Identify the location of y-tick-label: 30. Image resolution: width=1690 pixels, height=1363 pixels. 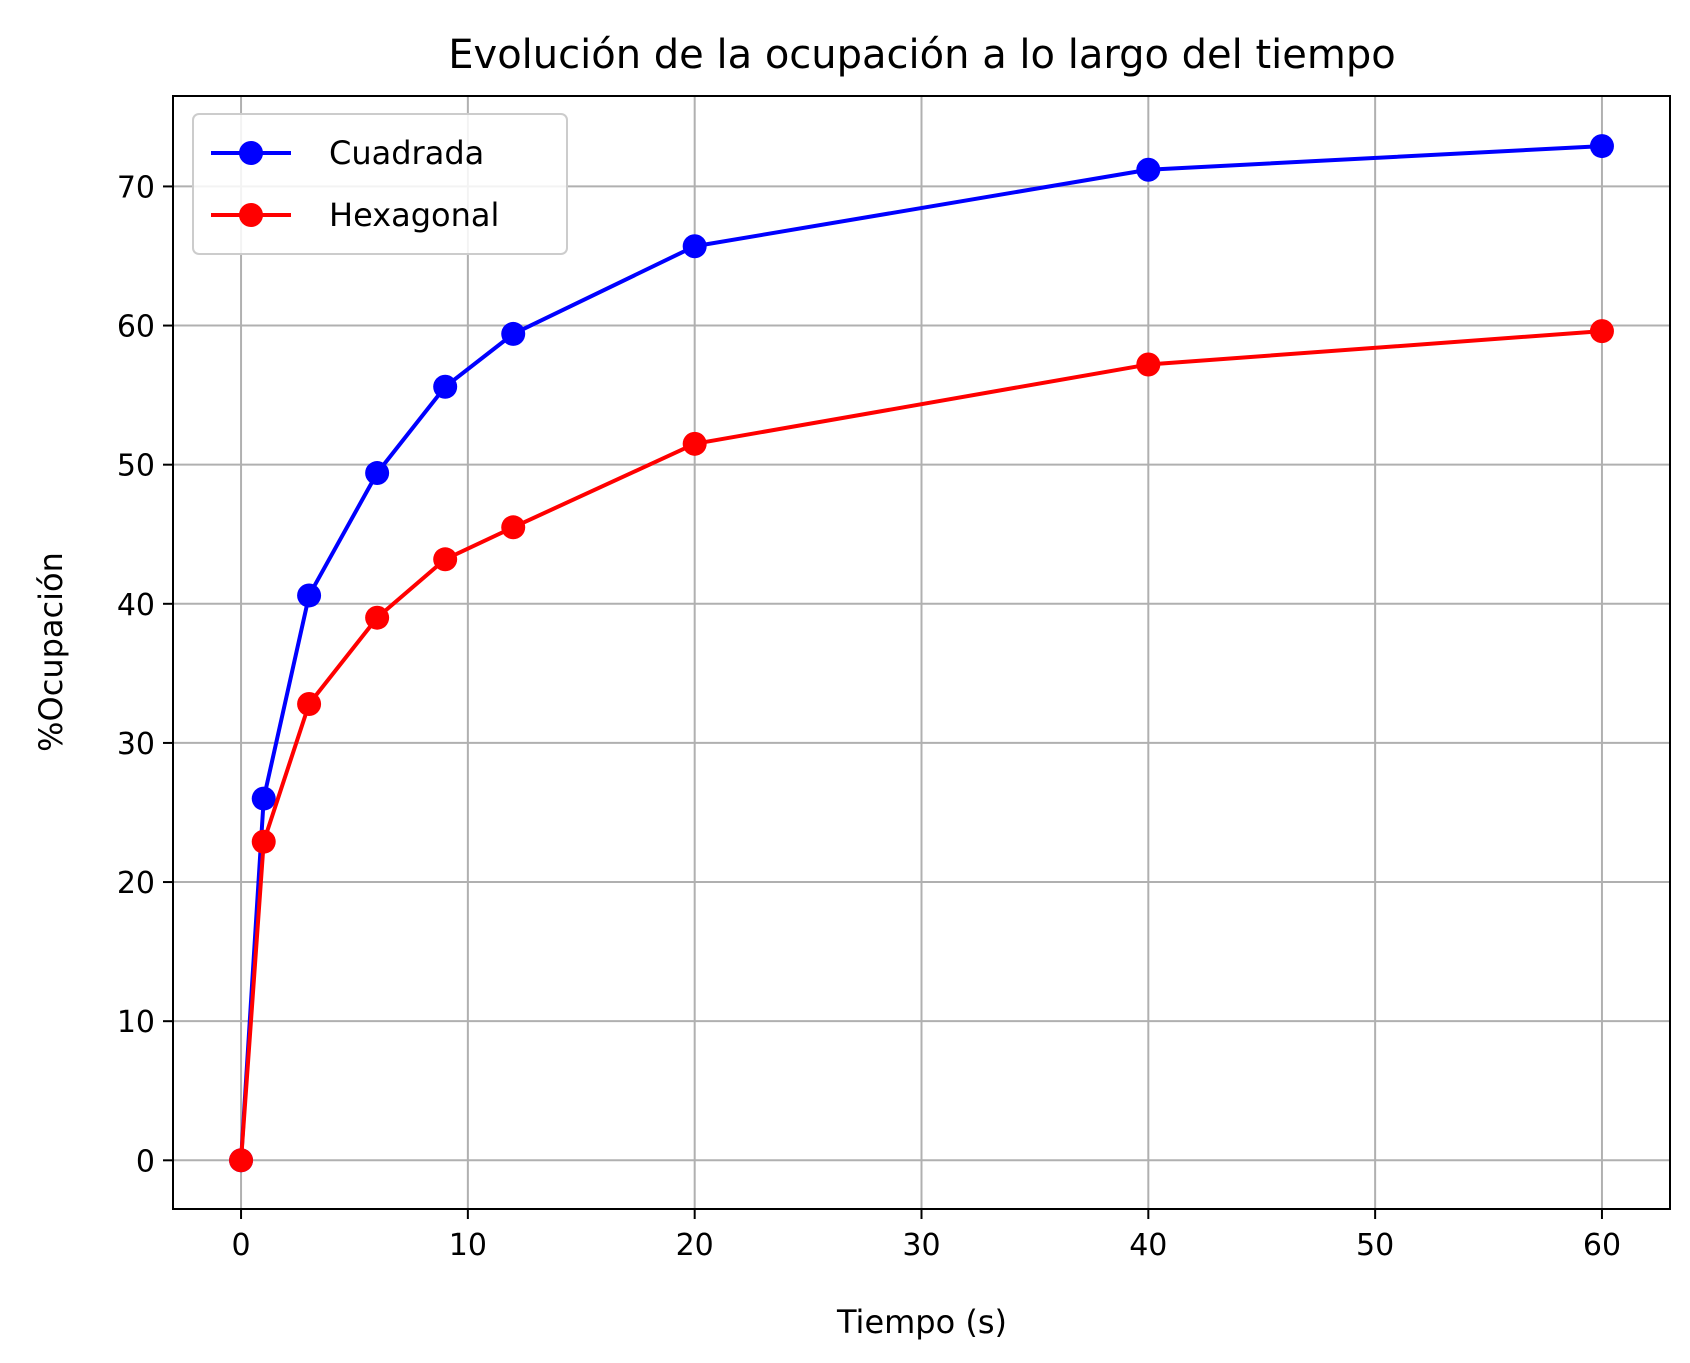
(136, 744).